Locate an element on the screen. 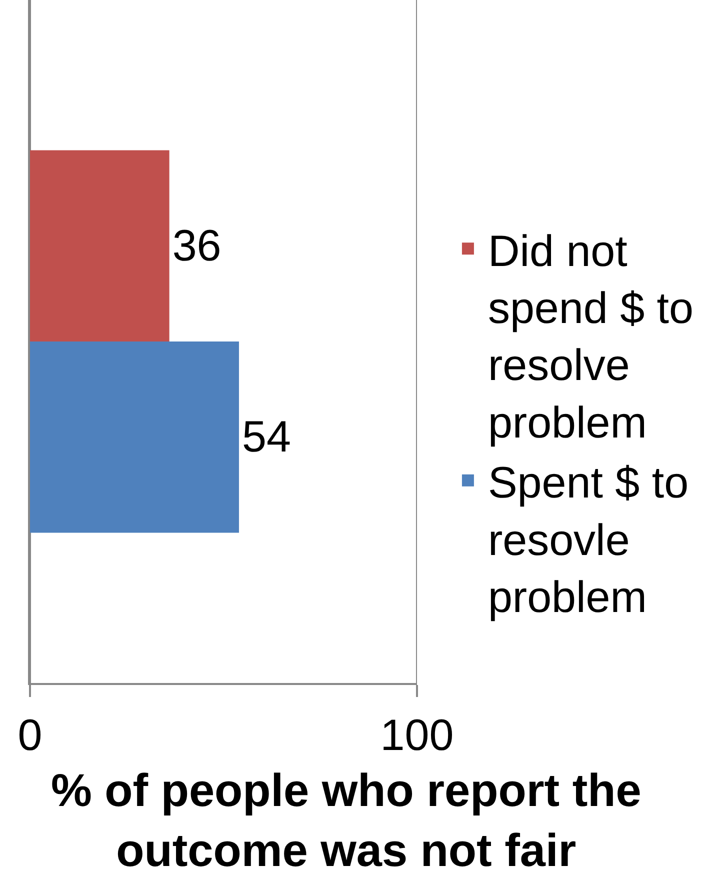 The image size is (721, 878). legend-label: Spent $ to resovle problem is located at coordinates (588, 540).